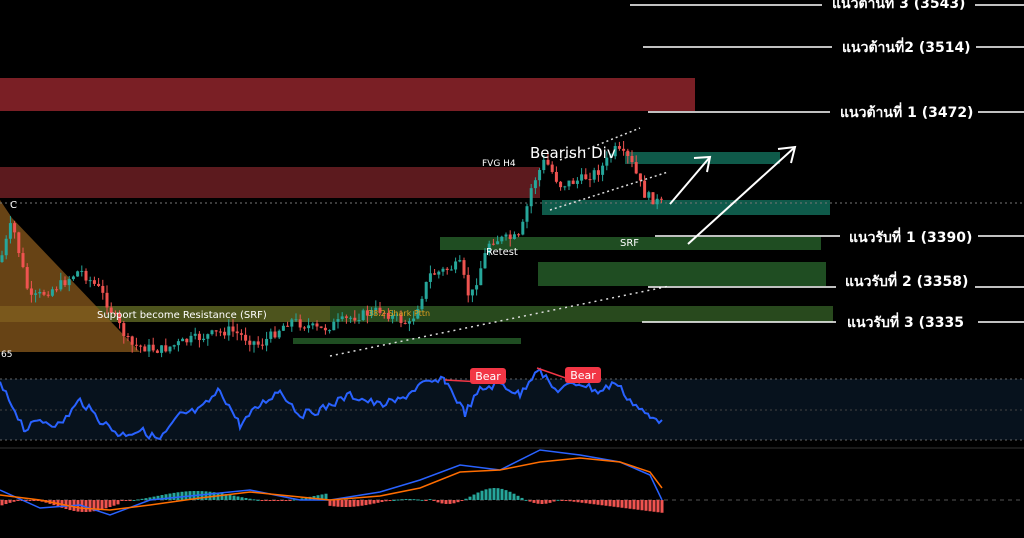 The width and height of the screenshot is (1024, 538). Describe the element at coordinates (270, 182) in the screenshot. I see `supply-zone-mid` at that location.